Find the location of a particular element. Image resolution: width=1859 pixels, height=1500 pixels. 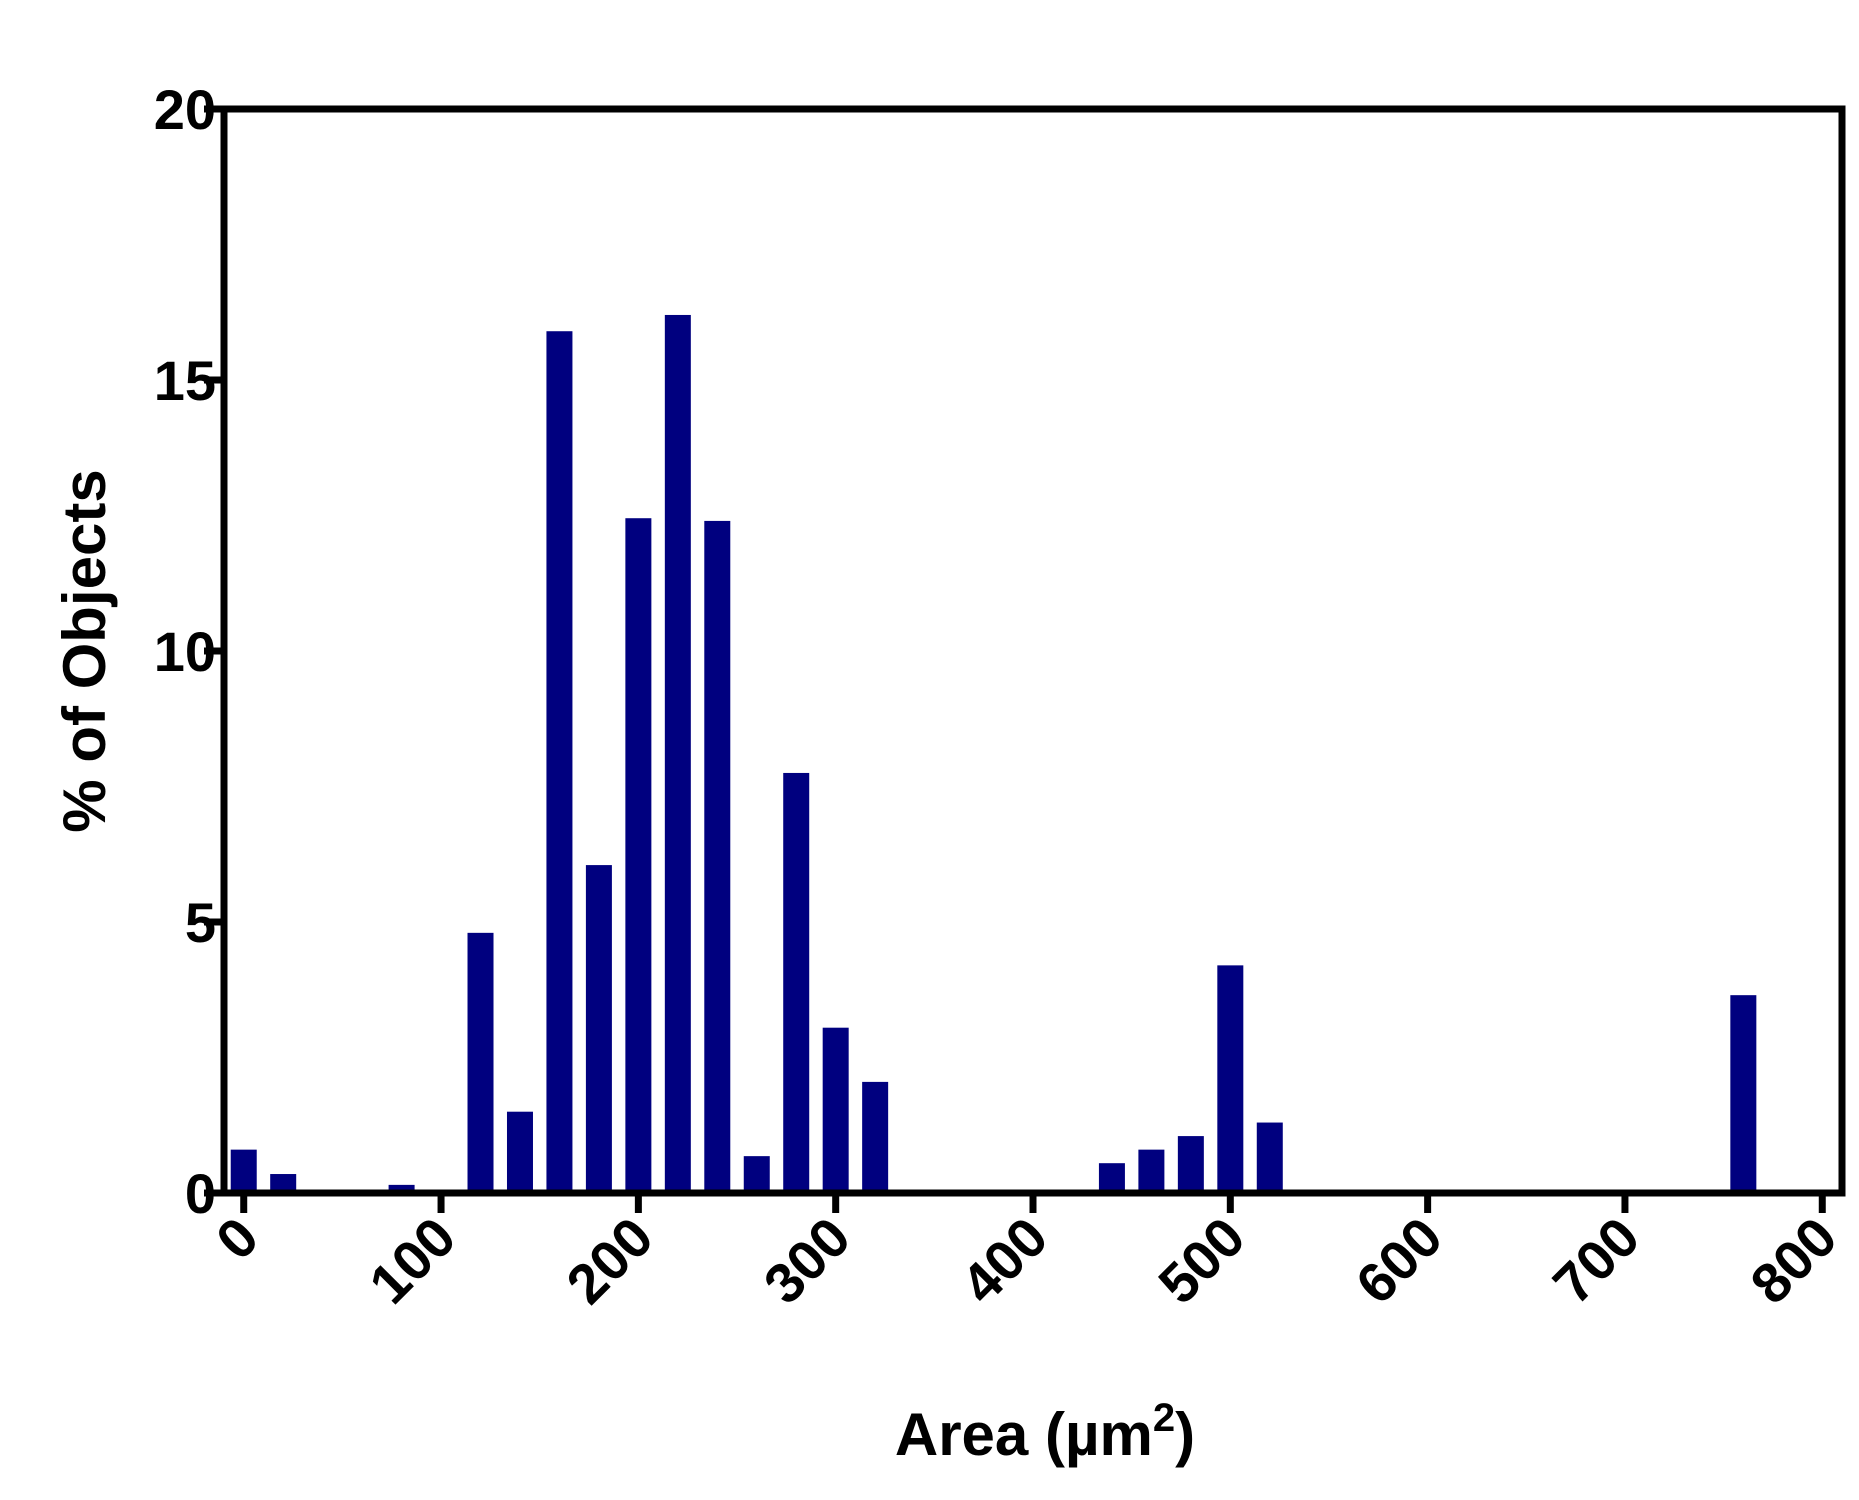

x-tick-label: 500 is located at coordinates (1201, 1260).